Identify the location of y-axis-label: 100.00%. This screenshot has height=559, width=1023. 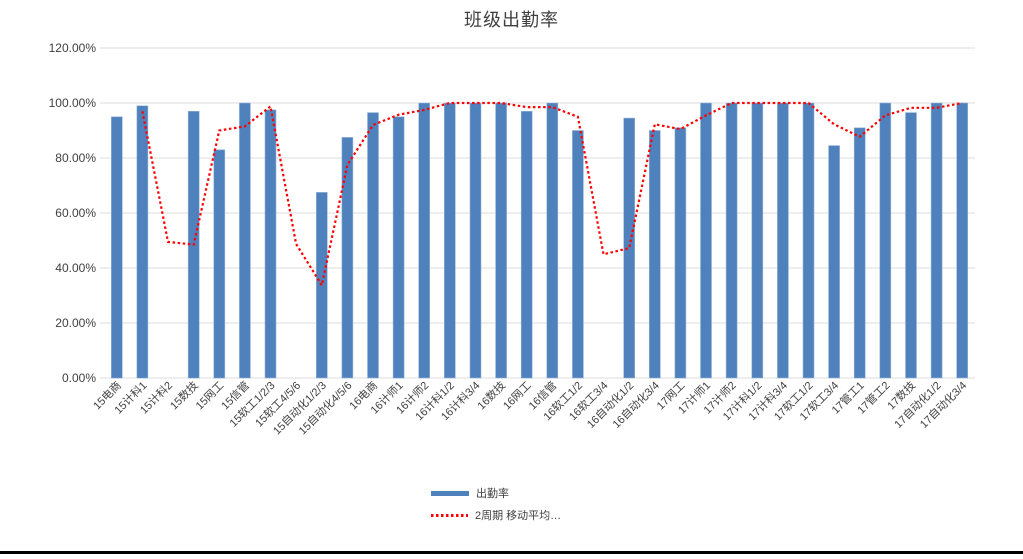
(73, 103).